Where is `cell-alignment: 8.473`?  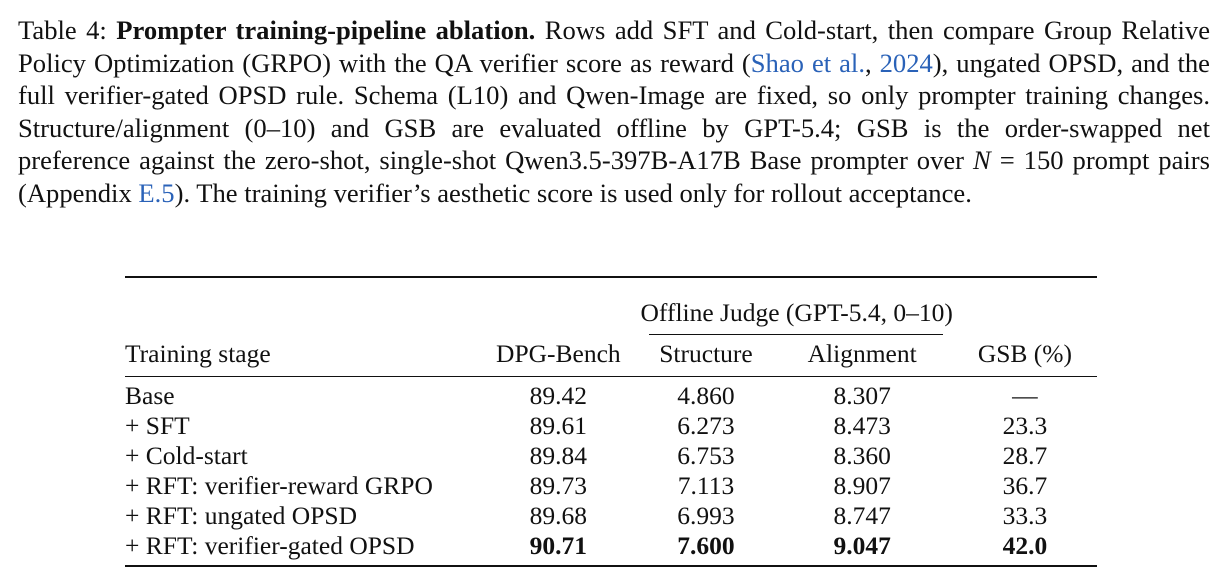
cell-alignment: 8.473 is located at coordinates (862, 425).